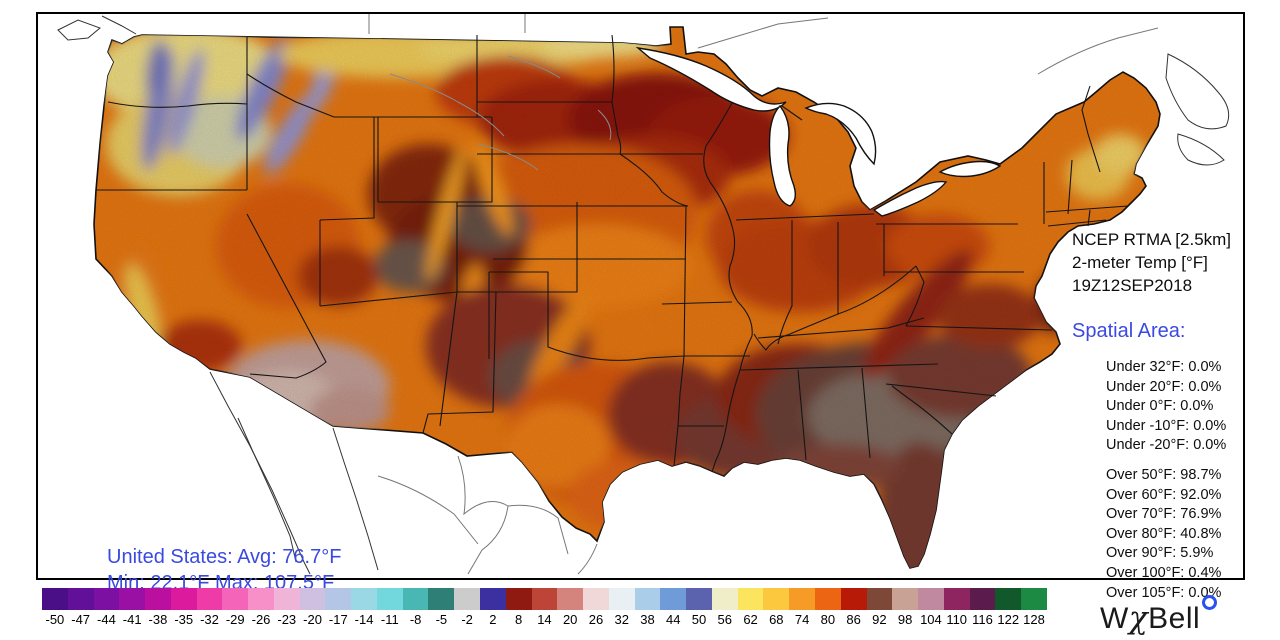 The width and height of the screenshot is (1280, 640). Describe the element at coordinates (647, 619) in the screenshot. I see `colorbar-tick-label: 38` at that location.